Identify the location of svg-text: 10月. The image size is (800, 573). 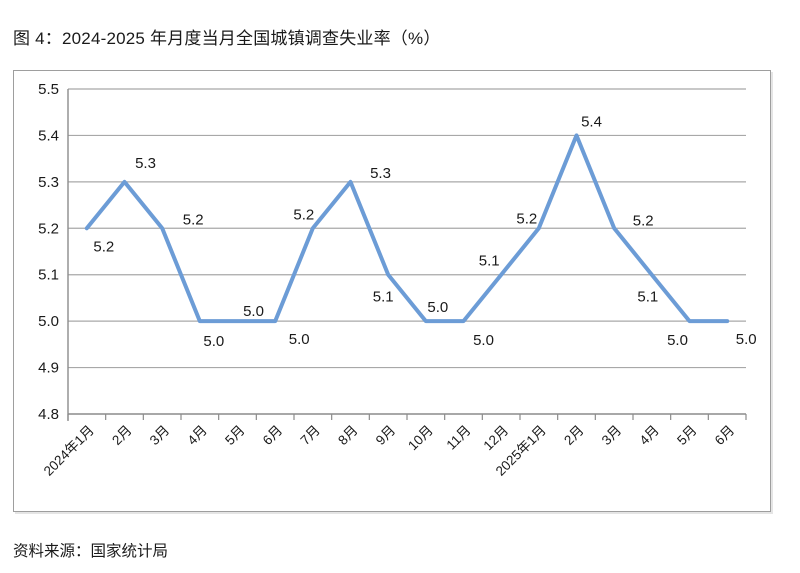
(420, 438).